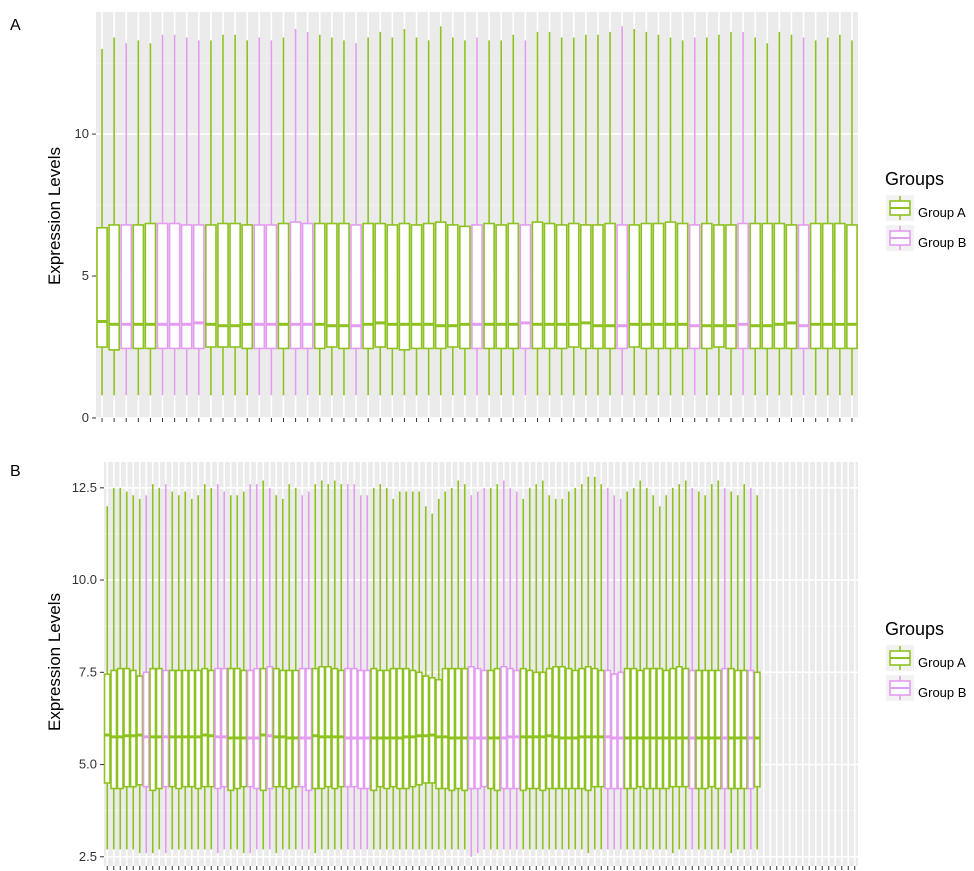 Image resolution: width=974 pixels, height=871 pixels. Describe the element at coordinates (914, 179) in the screenshot. I see `legend-title-a: Groups` at that location.